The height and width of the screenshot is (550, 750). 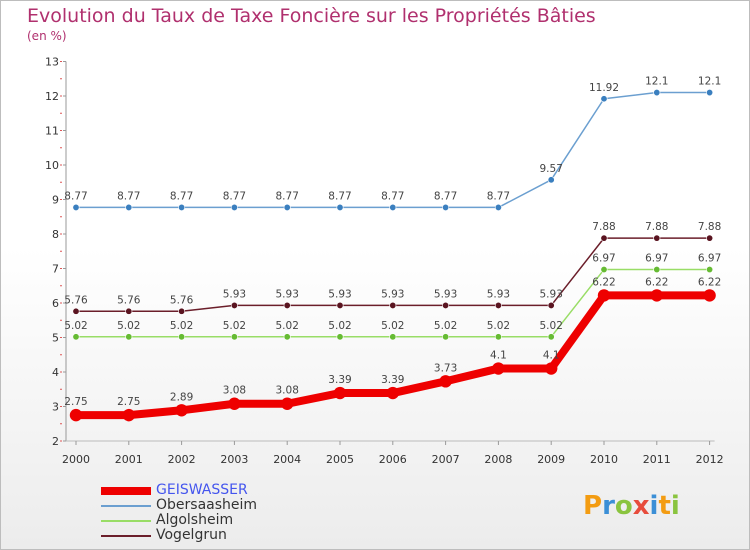 What do you see at coordinates (551, 169) in the screenshot?
I see `data-label-obersaasheim: 9.57` at bounding box center [551, 169].